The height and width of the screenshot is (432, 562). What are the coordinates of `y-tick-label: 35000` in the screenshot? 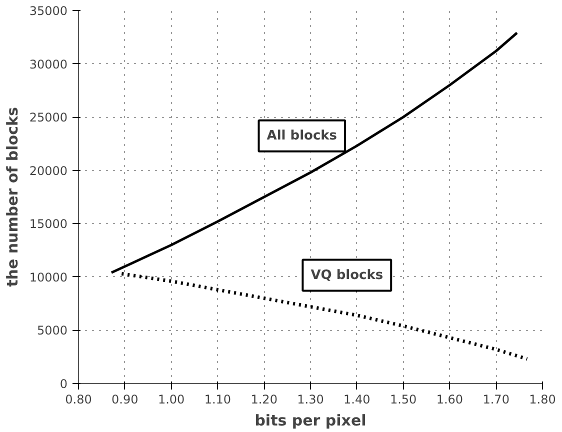 It's located at (48, 11).